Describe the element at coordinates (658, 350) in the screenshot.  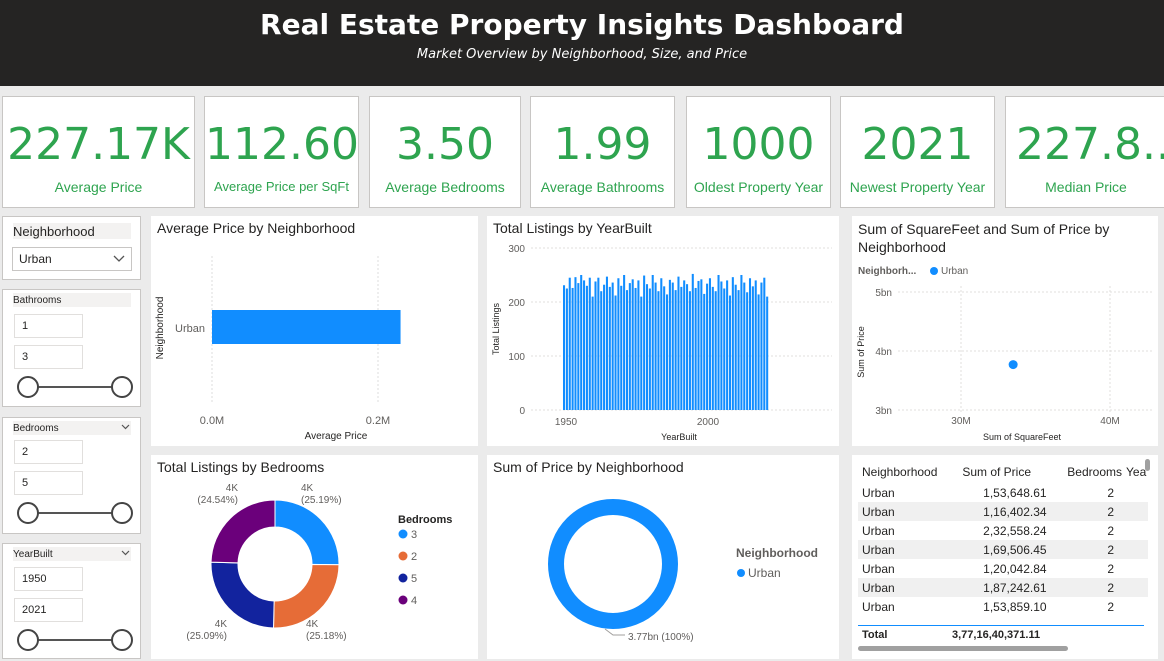
I see `bar-year-1983` at that location.